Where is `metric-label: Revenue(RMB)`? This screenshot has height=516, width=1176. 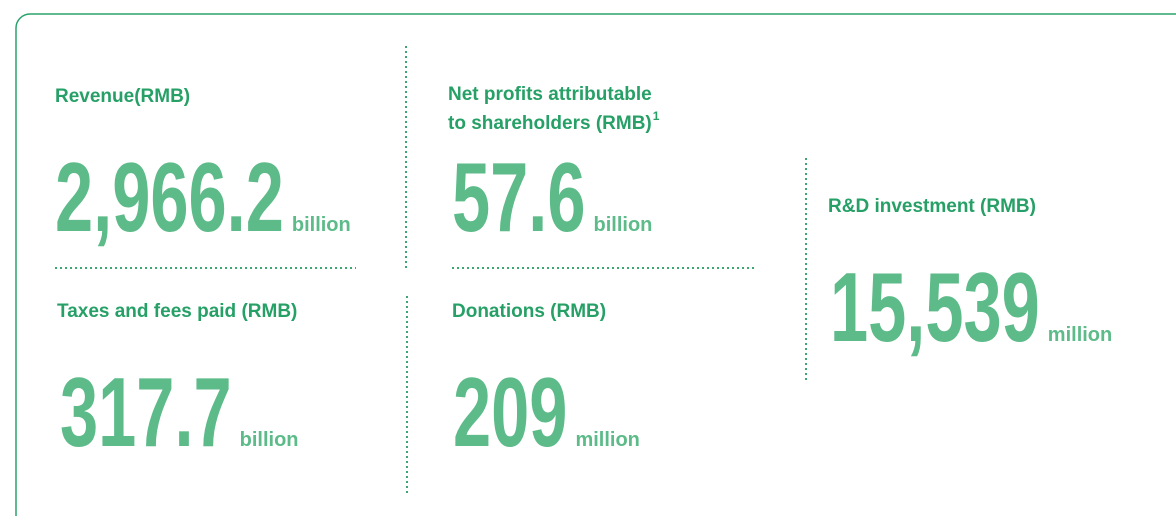 metric-label: Revenue(RMB) is located at coordinates (122, 96).